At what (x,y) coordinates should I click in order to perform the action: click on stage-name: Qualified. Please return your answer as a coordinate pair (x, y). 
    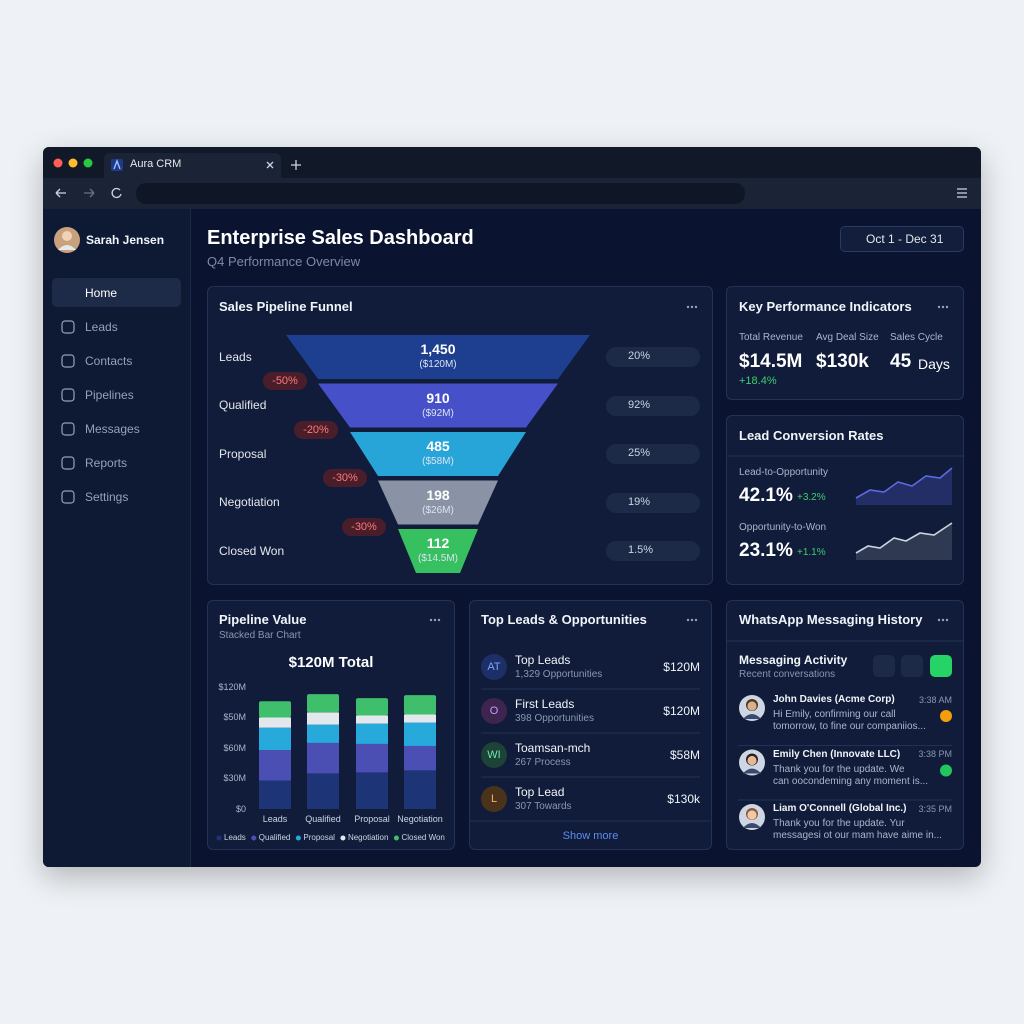
    Looking at the image, I should click on (243, 405).